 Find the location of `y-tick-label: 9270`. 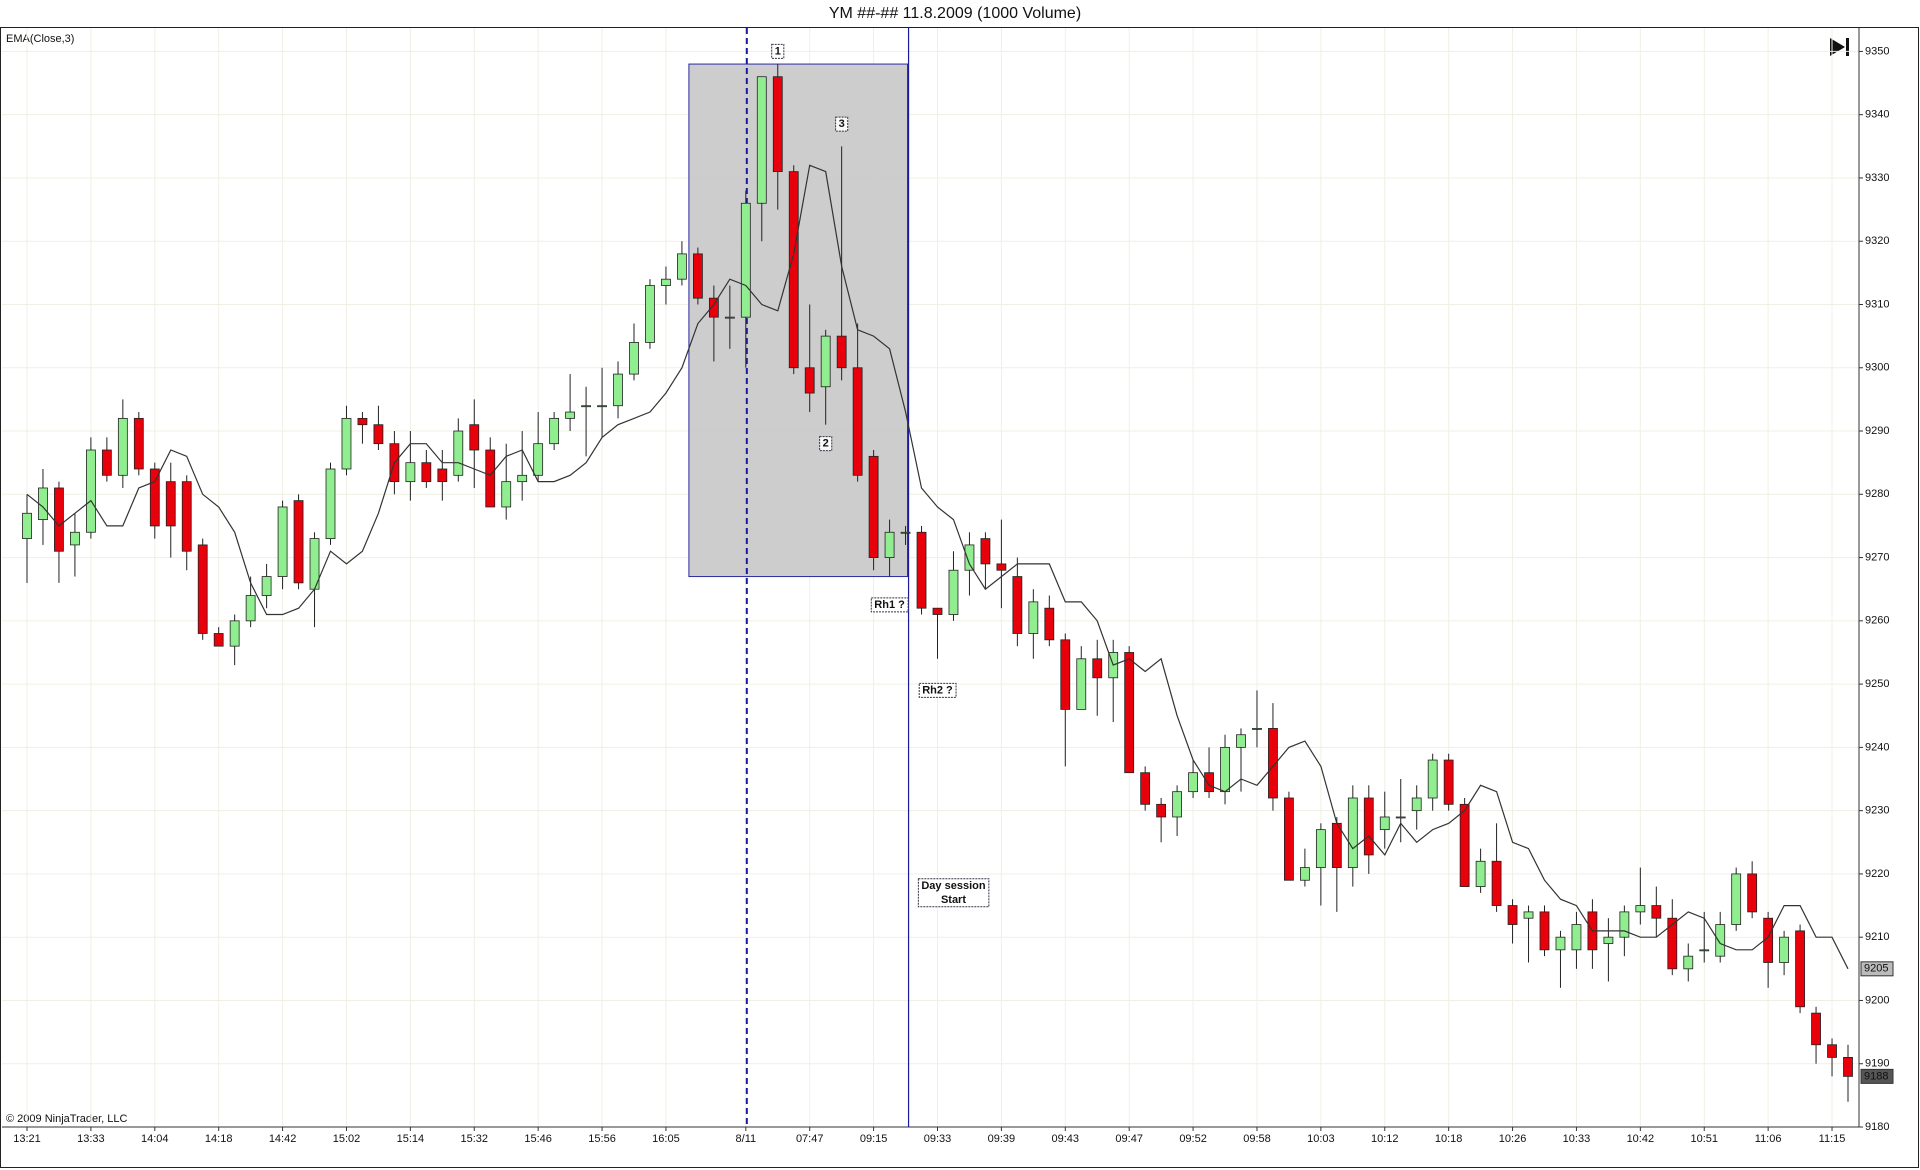

y-tick-label: 9270 is located at coordinates (1877, 557).